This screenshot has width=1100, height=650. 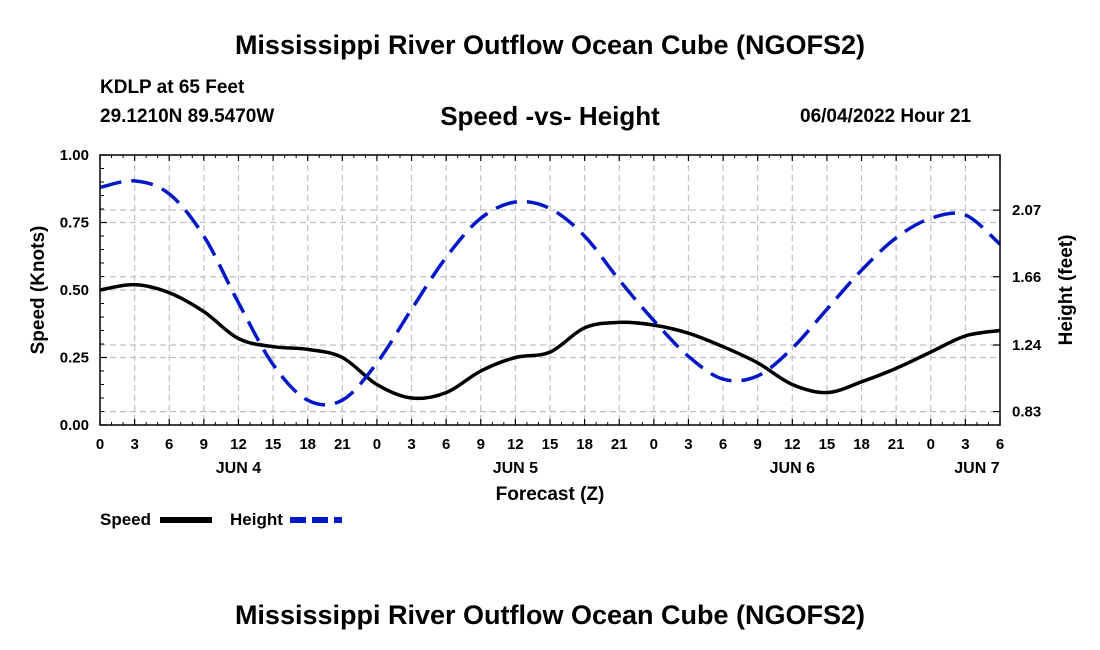 What do you see at coordinates (74, 223) in the screenshot?
I see `y-tick-label: 0.75` at bounding box center [74, 223].